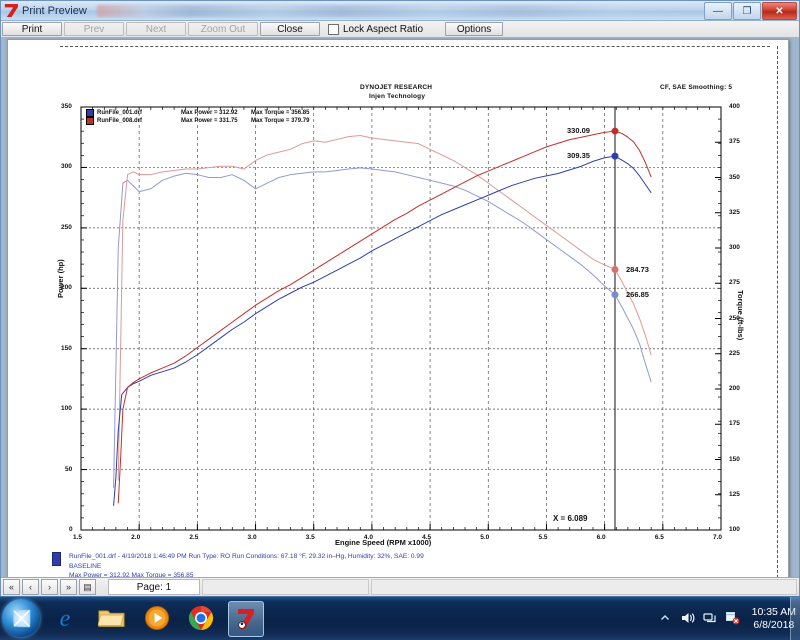  Describe the element at coordinates (68, 587) in the screenshot. I see `last-page-button: »` at that location.